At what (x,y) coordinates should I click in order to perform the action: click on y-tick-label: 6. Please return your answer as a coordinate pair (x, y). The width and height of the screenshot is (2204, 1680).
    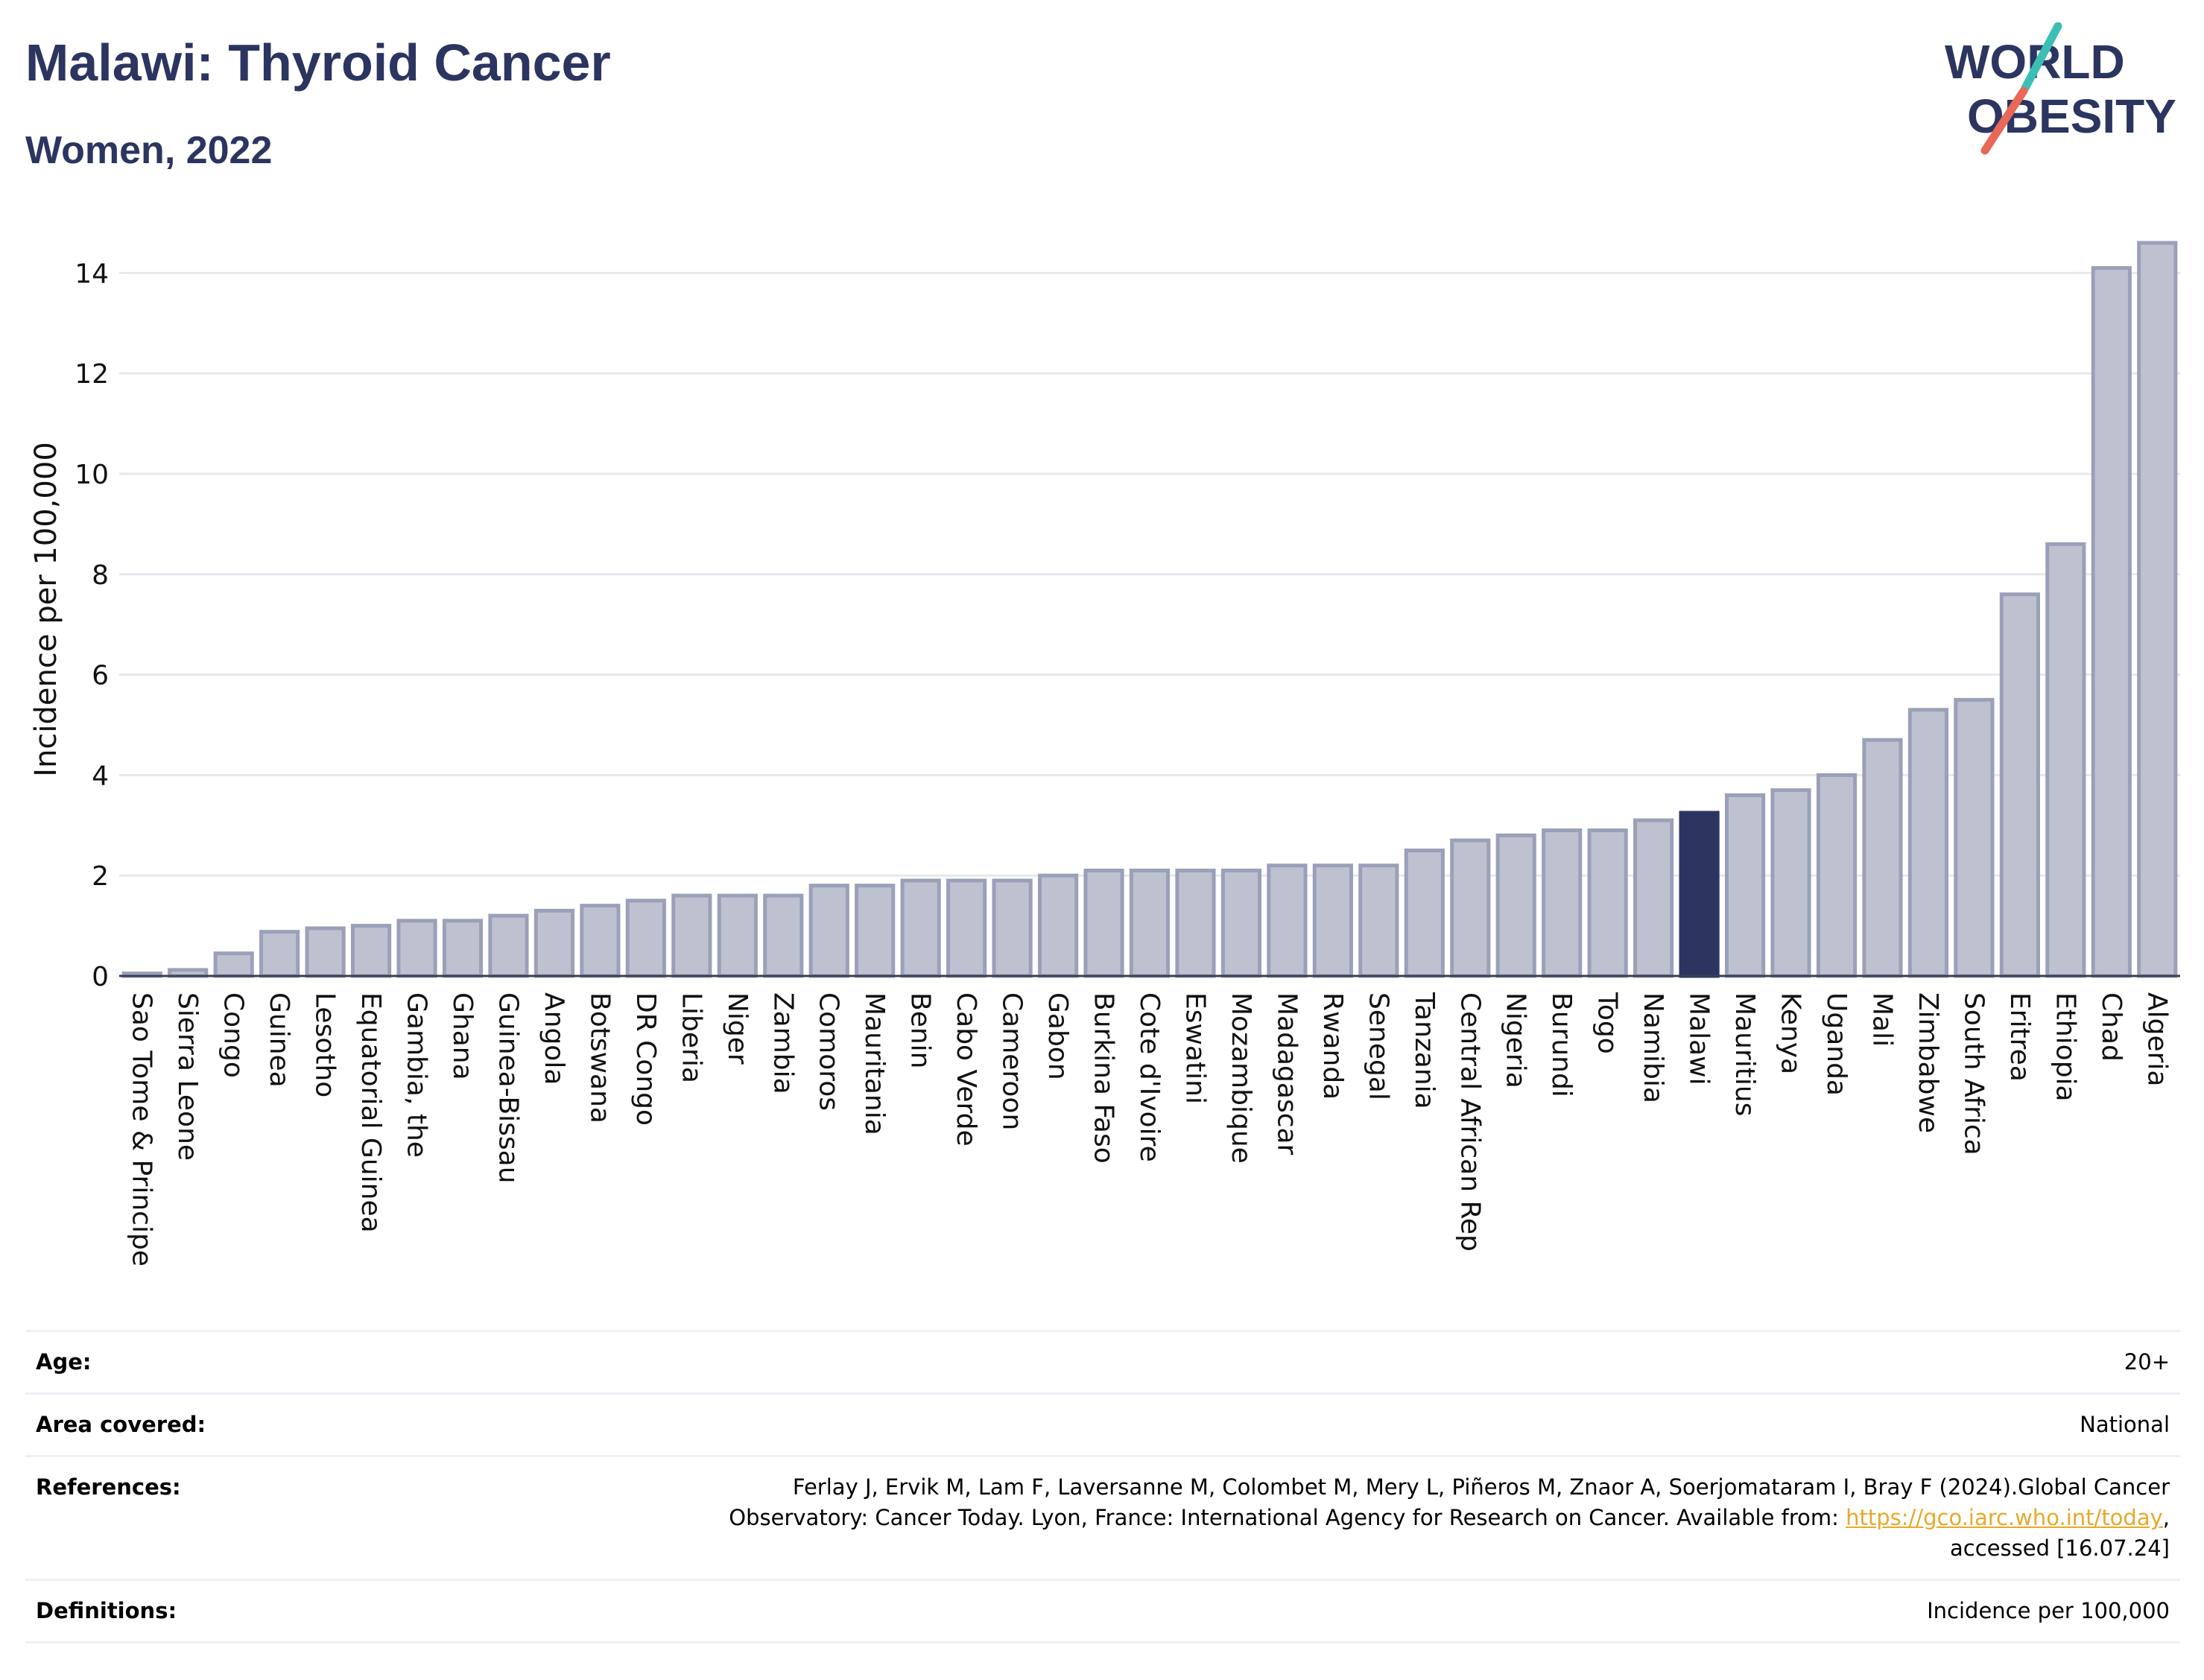
    Looking at the image, I should click on (100, 676).